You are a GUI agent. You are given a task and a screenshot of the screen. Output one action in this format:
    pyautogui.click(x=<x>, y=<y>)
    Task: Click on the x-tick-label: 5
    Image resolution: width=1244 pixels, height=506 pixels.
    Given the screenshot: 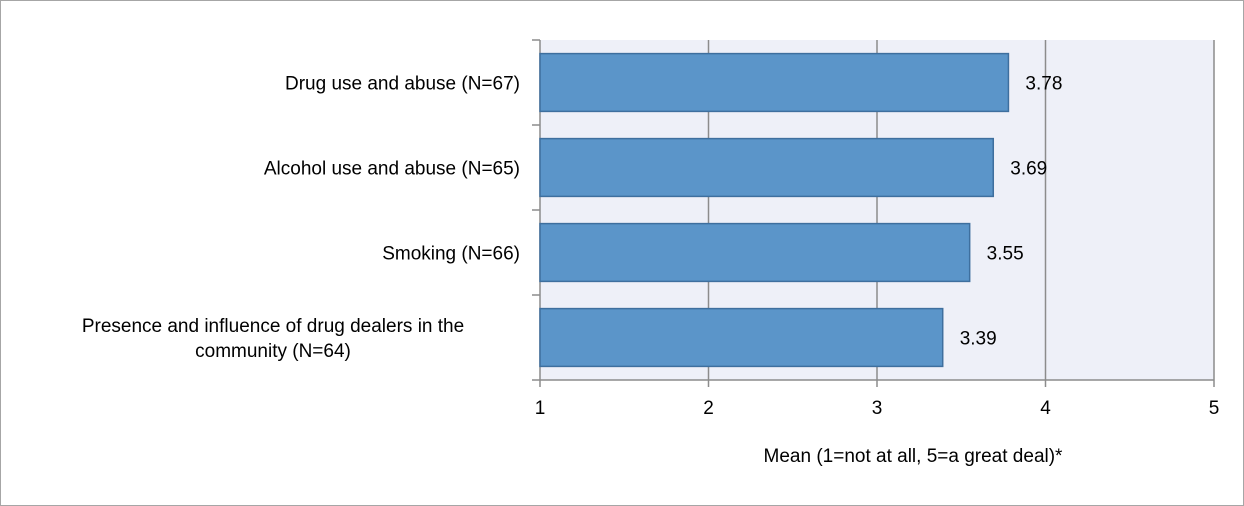 What is the action you would take?
    pyautogui.click(x=1214, y=408)
    